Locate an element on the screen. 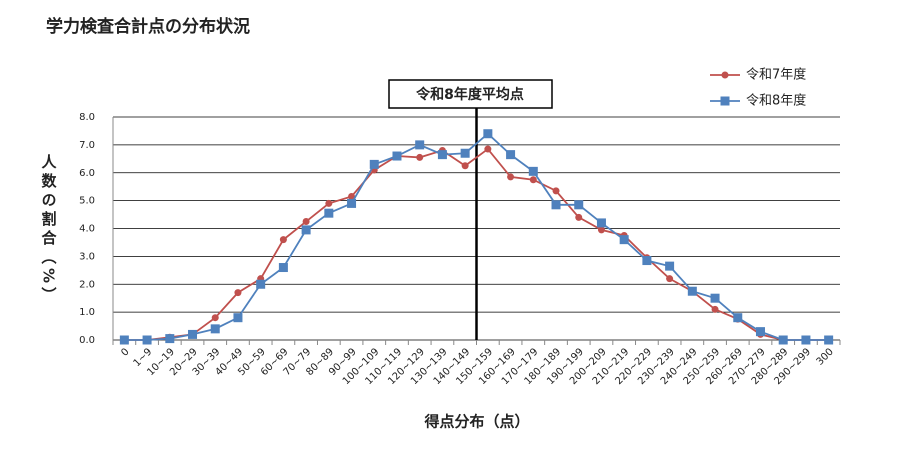  x-tick-label: 0 is located at coordinates (125, 352).